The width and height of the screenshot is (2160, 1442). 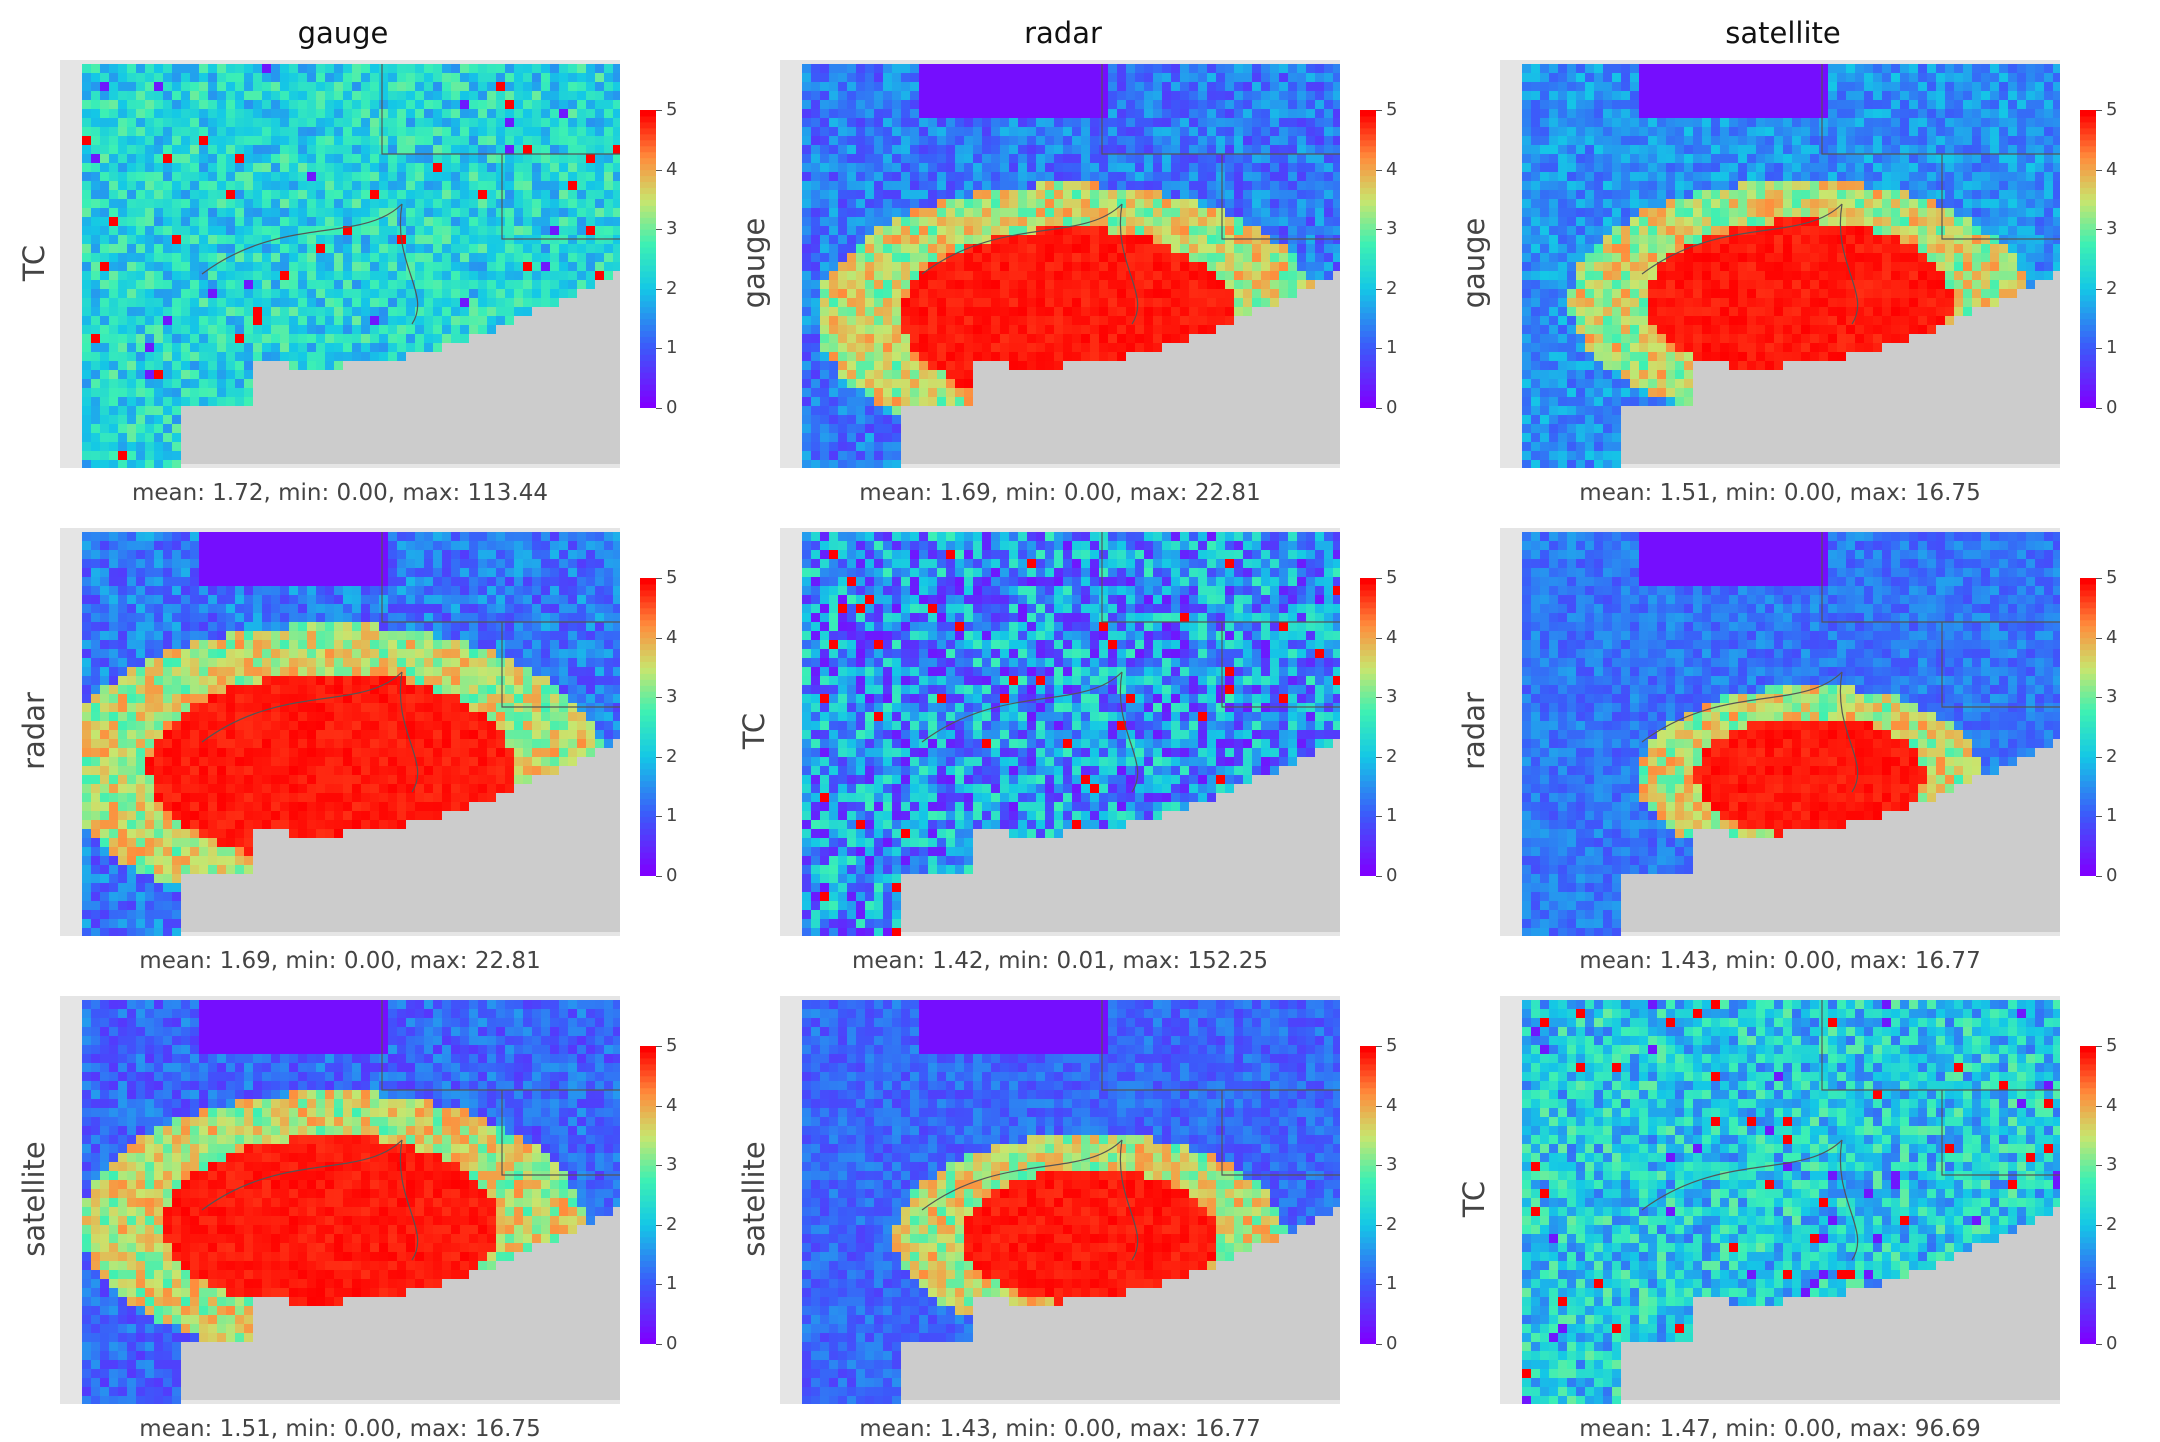 I want to click on panel-stats-5: mean: 1.42, min: 0.01, max: 152.25, so click(x=1060, y=961).